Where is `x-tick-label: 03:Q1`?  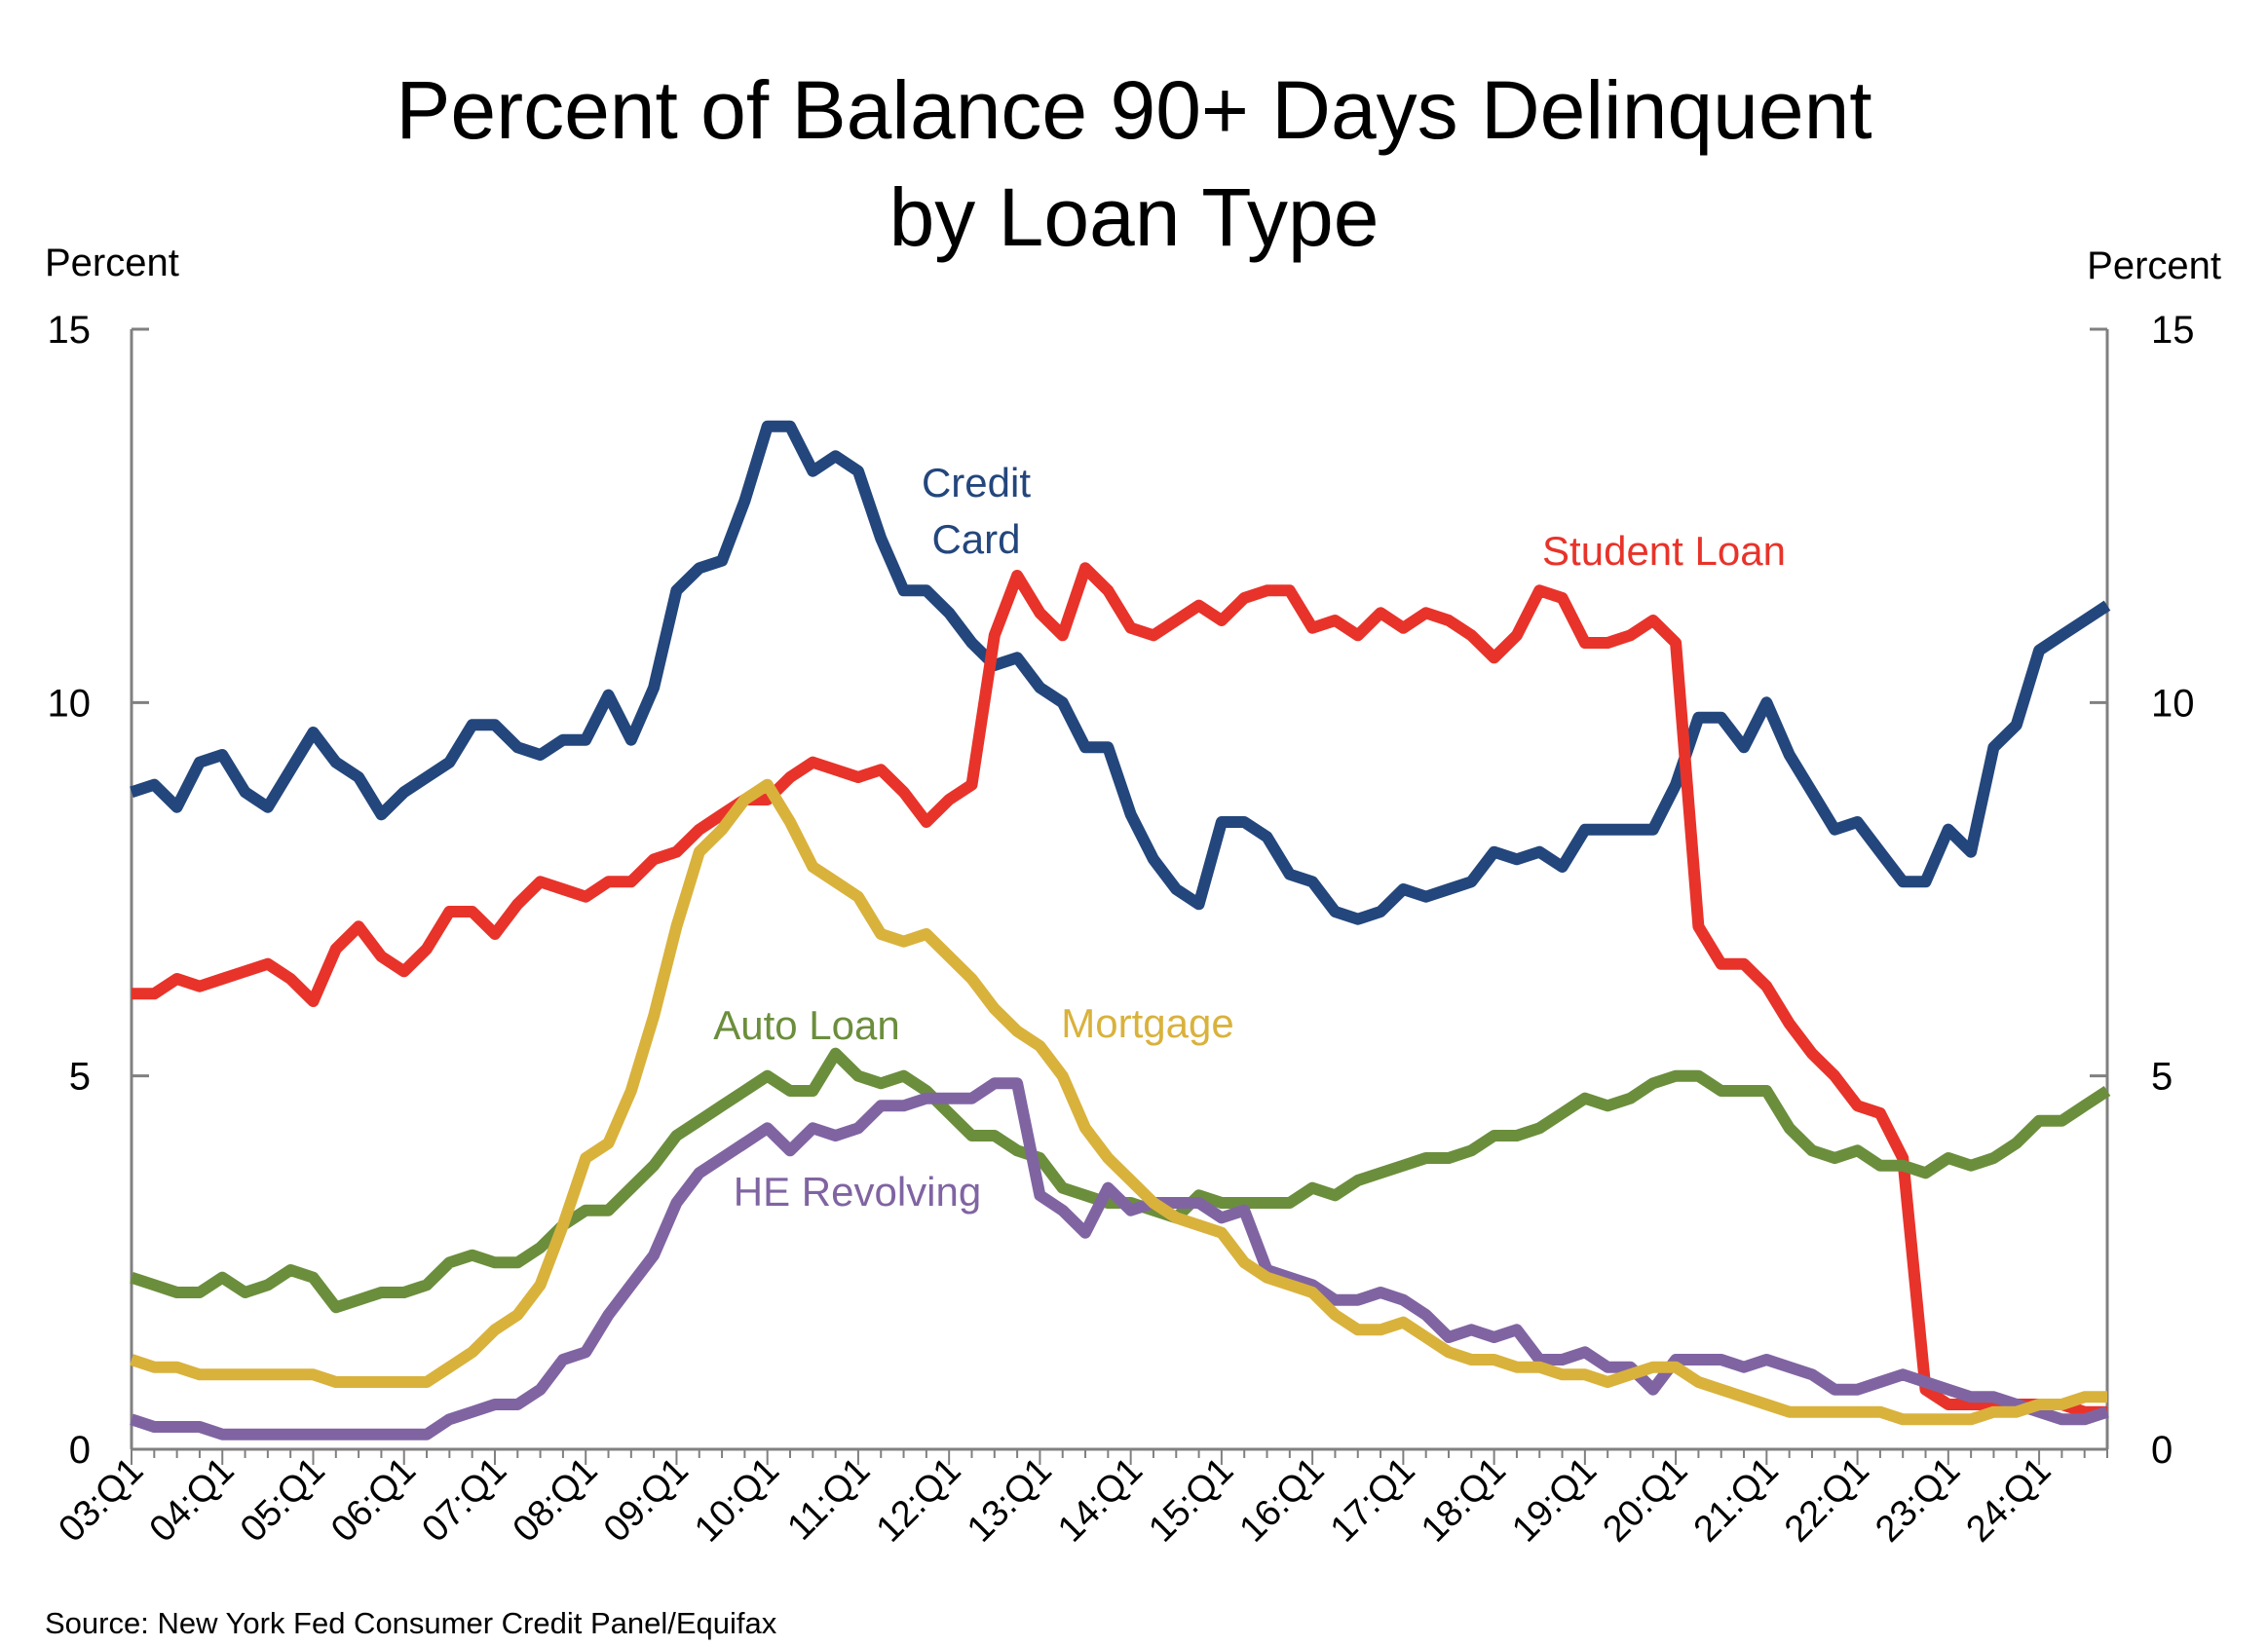 x-tick-label: 03:Q1 is located at coordinates (101, 1500).